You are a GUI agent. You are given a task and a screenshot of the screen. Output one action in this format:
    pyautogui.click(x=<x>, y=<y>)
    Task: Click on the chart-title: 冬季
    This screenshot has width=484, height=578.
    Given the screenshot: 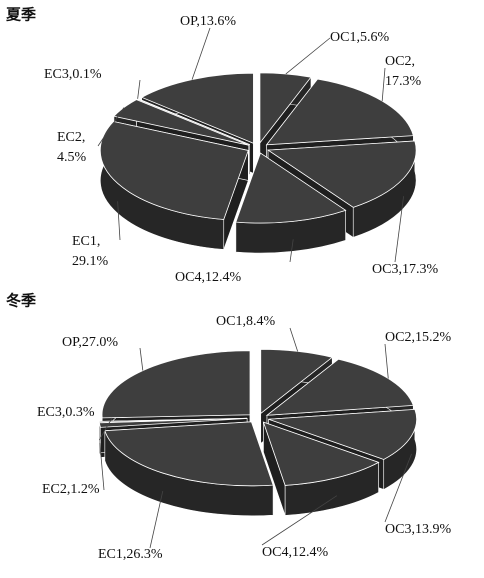 What is the action you would take?
    pyautogui.click(x=21, y=300)
    